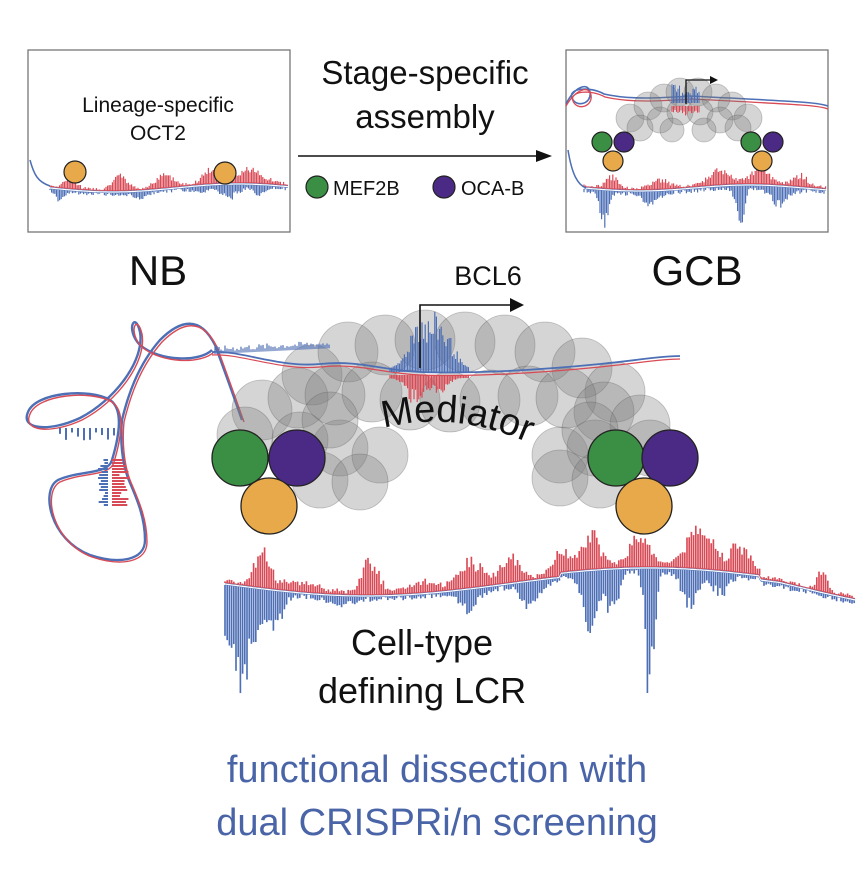 The image size is (857, 878). Describe the element at coordinates (422, 642) in the screenshot. I see `lcr-label-line1: Cell-type` at that location.